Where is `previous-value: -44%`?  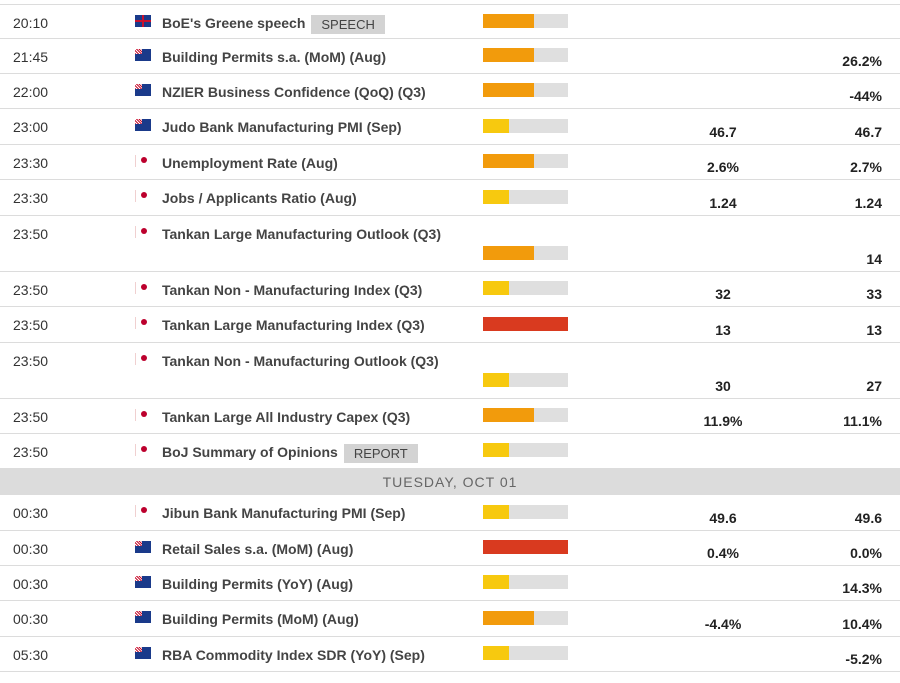
previous-value: -44% is located at coordinates (865, 96).